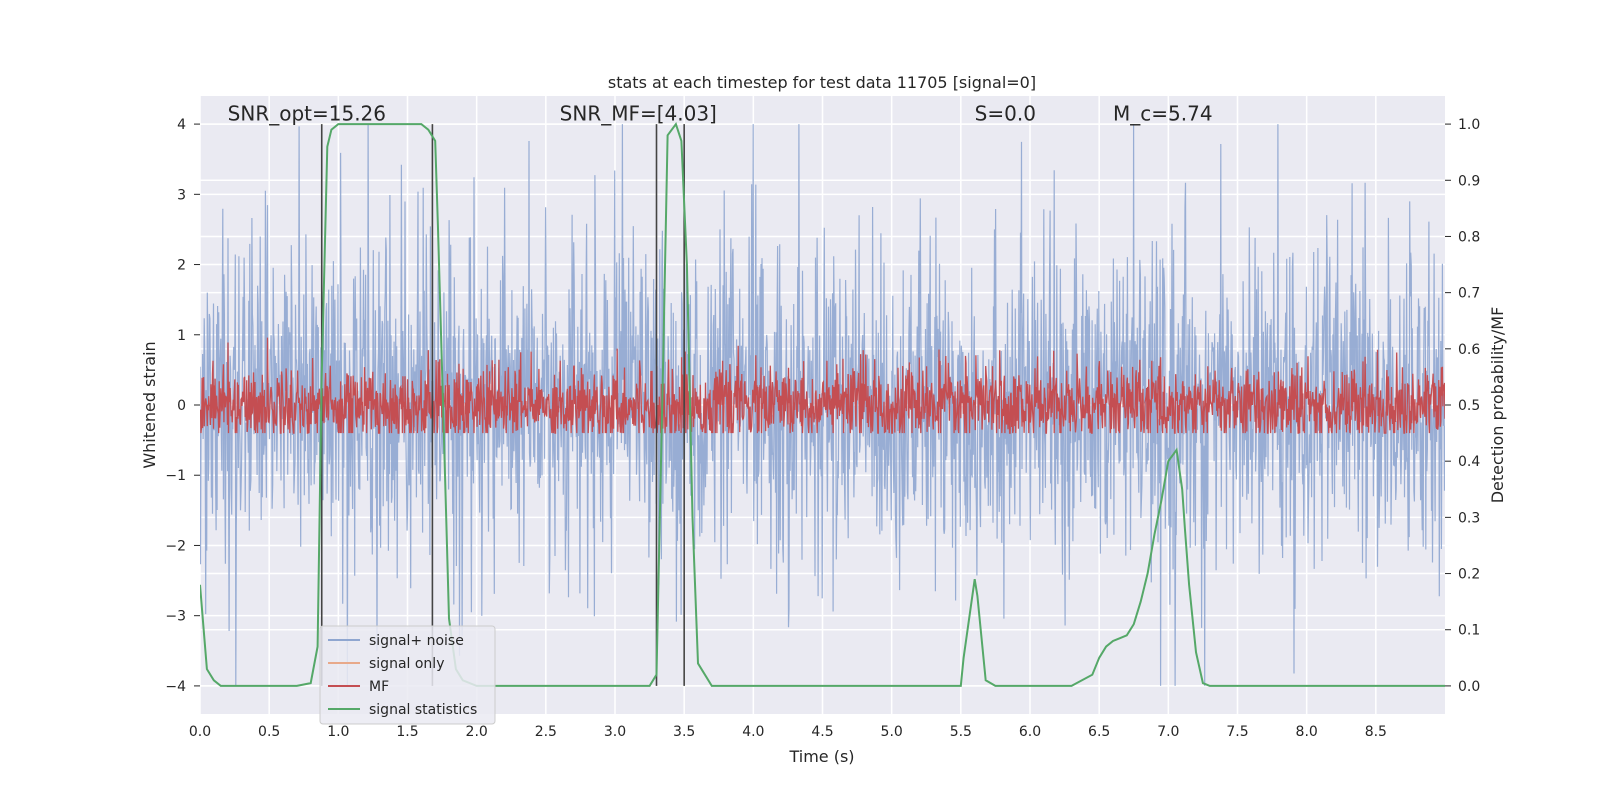 Image resolution: width=1600 pixels, height=800 pixels. I want to click on annotation-label: S=0.0, so click(1005, 114).